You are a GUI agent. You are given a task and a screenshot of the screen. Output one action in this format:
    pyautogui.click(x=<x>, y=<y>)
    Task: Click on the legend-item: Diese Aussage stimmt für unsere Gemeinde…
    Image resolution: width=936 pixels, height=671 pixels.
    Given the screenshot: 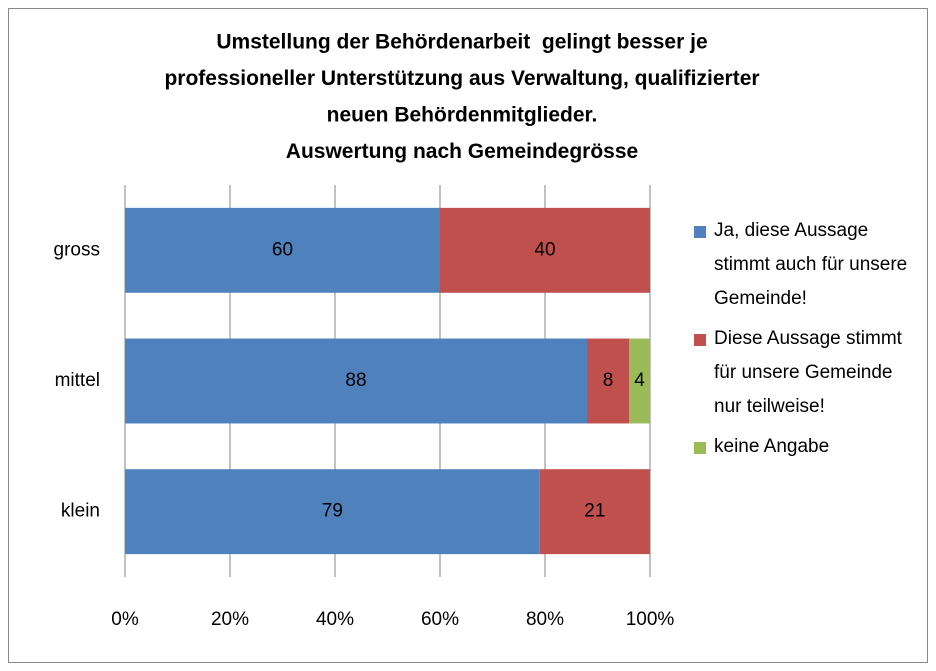 What is the action you would take?
    pyautogui.click(x=806, y=373)
    